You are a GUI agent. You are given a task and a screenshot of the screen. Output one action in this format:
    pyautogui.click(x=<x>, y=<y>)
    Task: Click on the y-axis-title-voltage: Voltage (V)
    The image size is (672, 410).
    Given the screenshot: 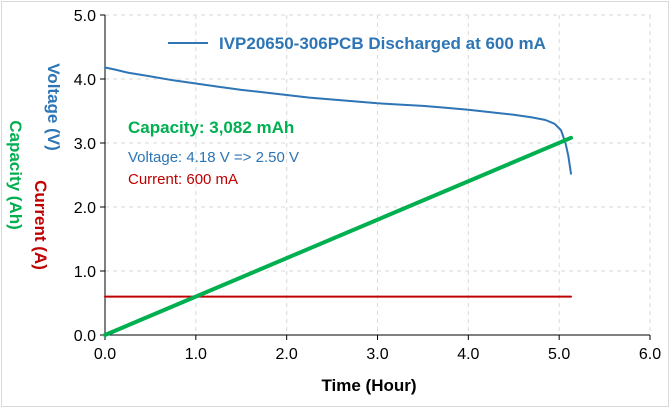 What is the action you would take?
    pyautogui.click(x=53, y=107)
    